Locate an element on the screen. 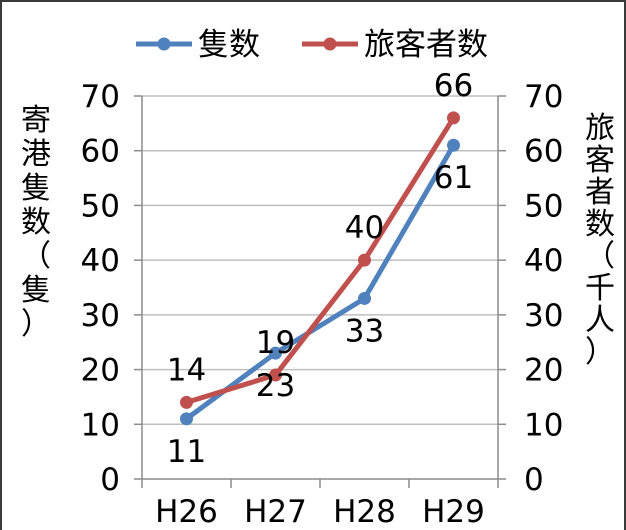  y-right-axis-title-char: 人 is located at coordinates (600, 320).